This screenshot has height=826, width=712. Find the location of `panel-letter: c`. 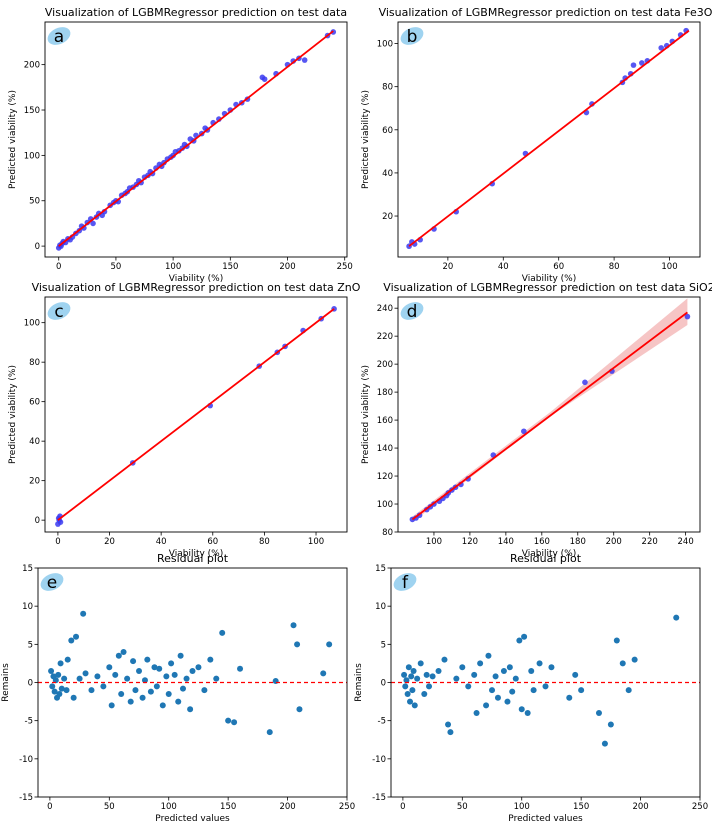

panel-letter: c is located at coordinates (58, 312).